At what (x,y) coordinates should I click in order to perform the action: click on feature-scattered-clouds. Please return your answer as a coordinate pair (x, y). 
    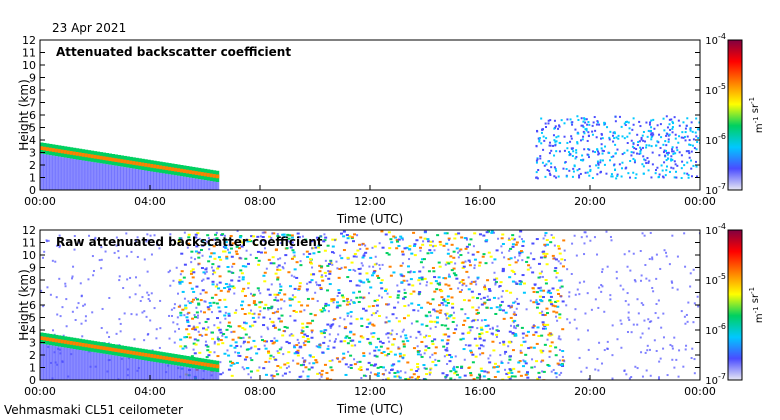
    Looking at the image, I should click on (617, 147).